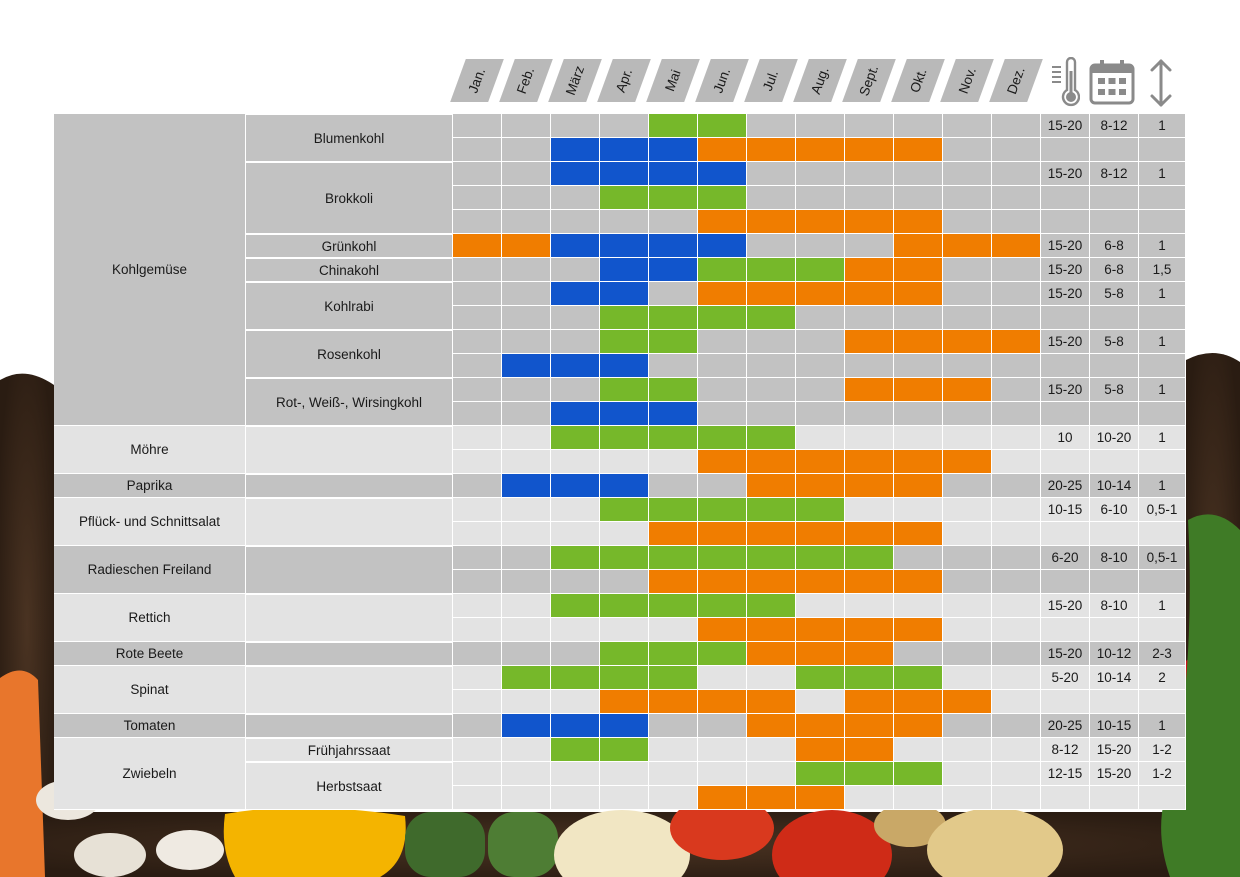 This screenshot has width=1240, height=877. What do you see at coordinates (869, 80) in the screenshot?
I see `month-label: Sept.` at bounding box center [869, 80].